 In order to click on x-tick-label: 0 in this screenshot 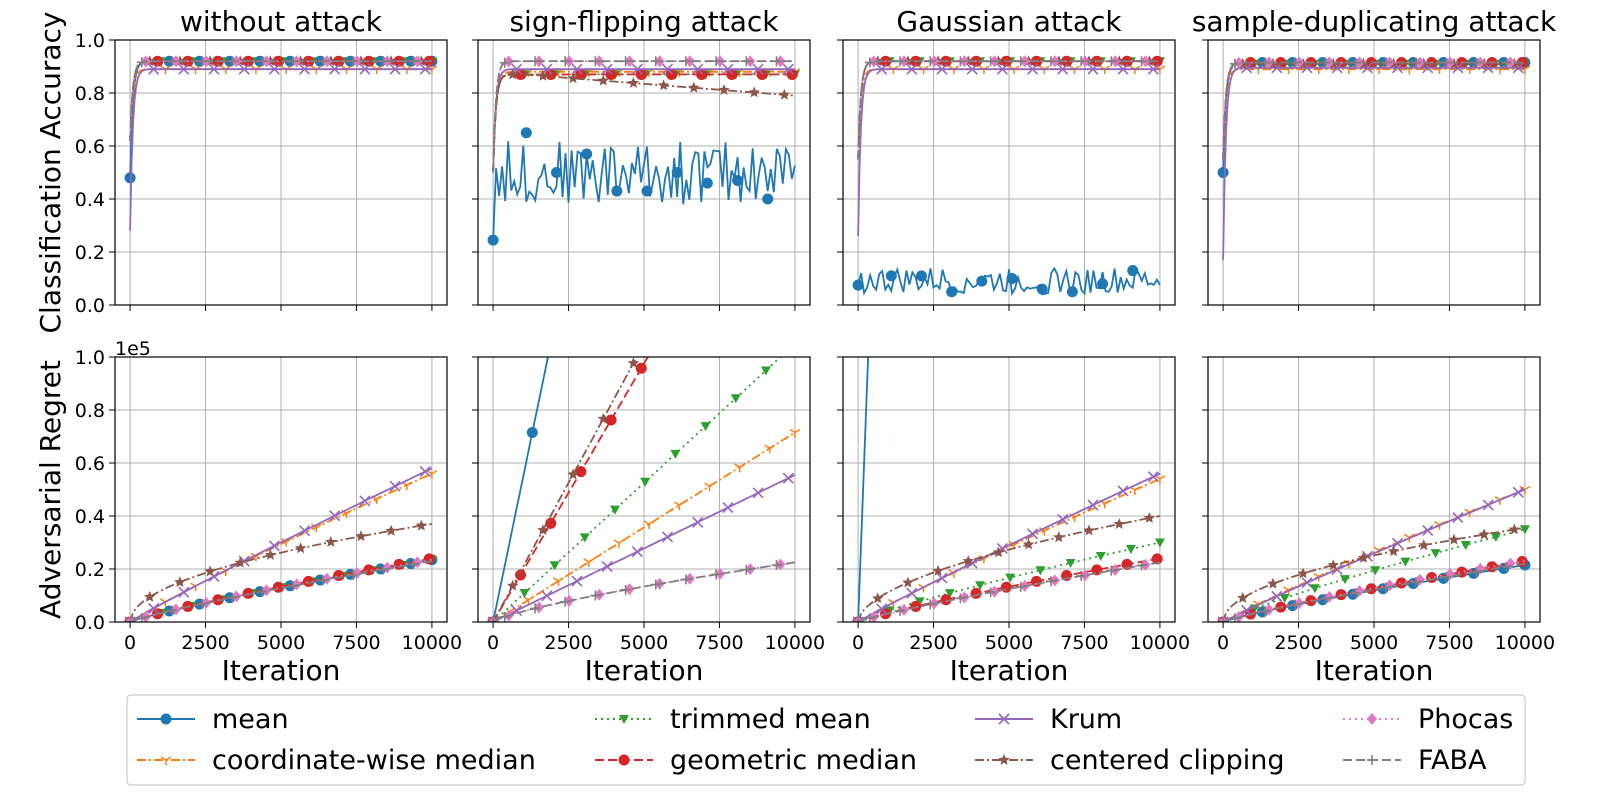, I will do `click(130, 643)`.